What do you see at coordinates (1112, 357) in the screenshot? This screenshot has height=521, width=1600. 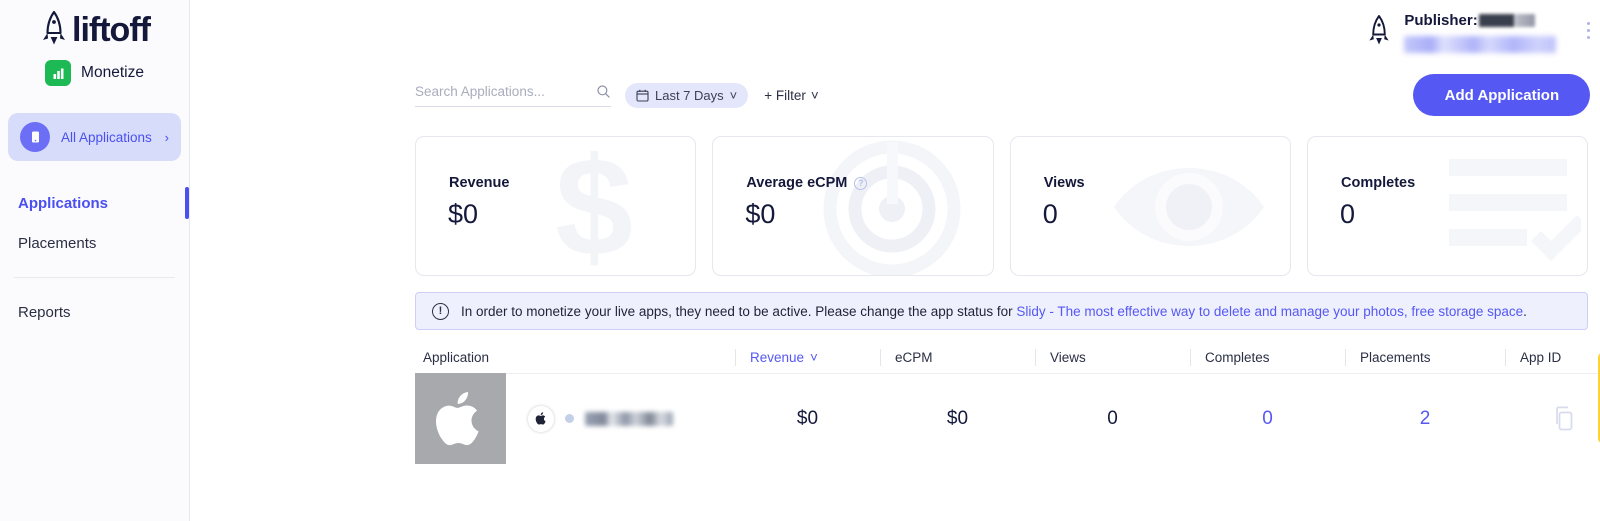 I see `column-header-views: Views` at bounding box center [1112, 357].